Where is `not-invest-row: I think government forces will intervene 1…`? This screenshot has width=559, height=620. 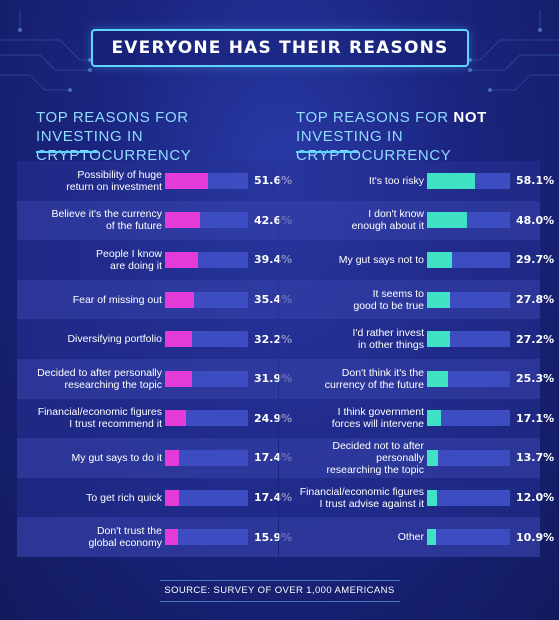
not-invest-row: I think government forces will intervene 1… is located at coordinates (416, 419).